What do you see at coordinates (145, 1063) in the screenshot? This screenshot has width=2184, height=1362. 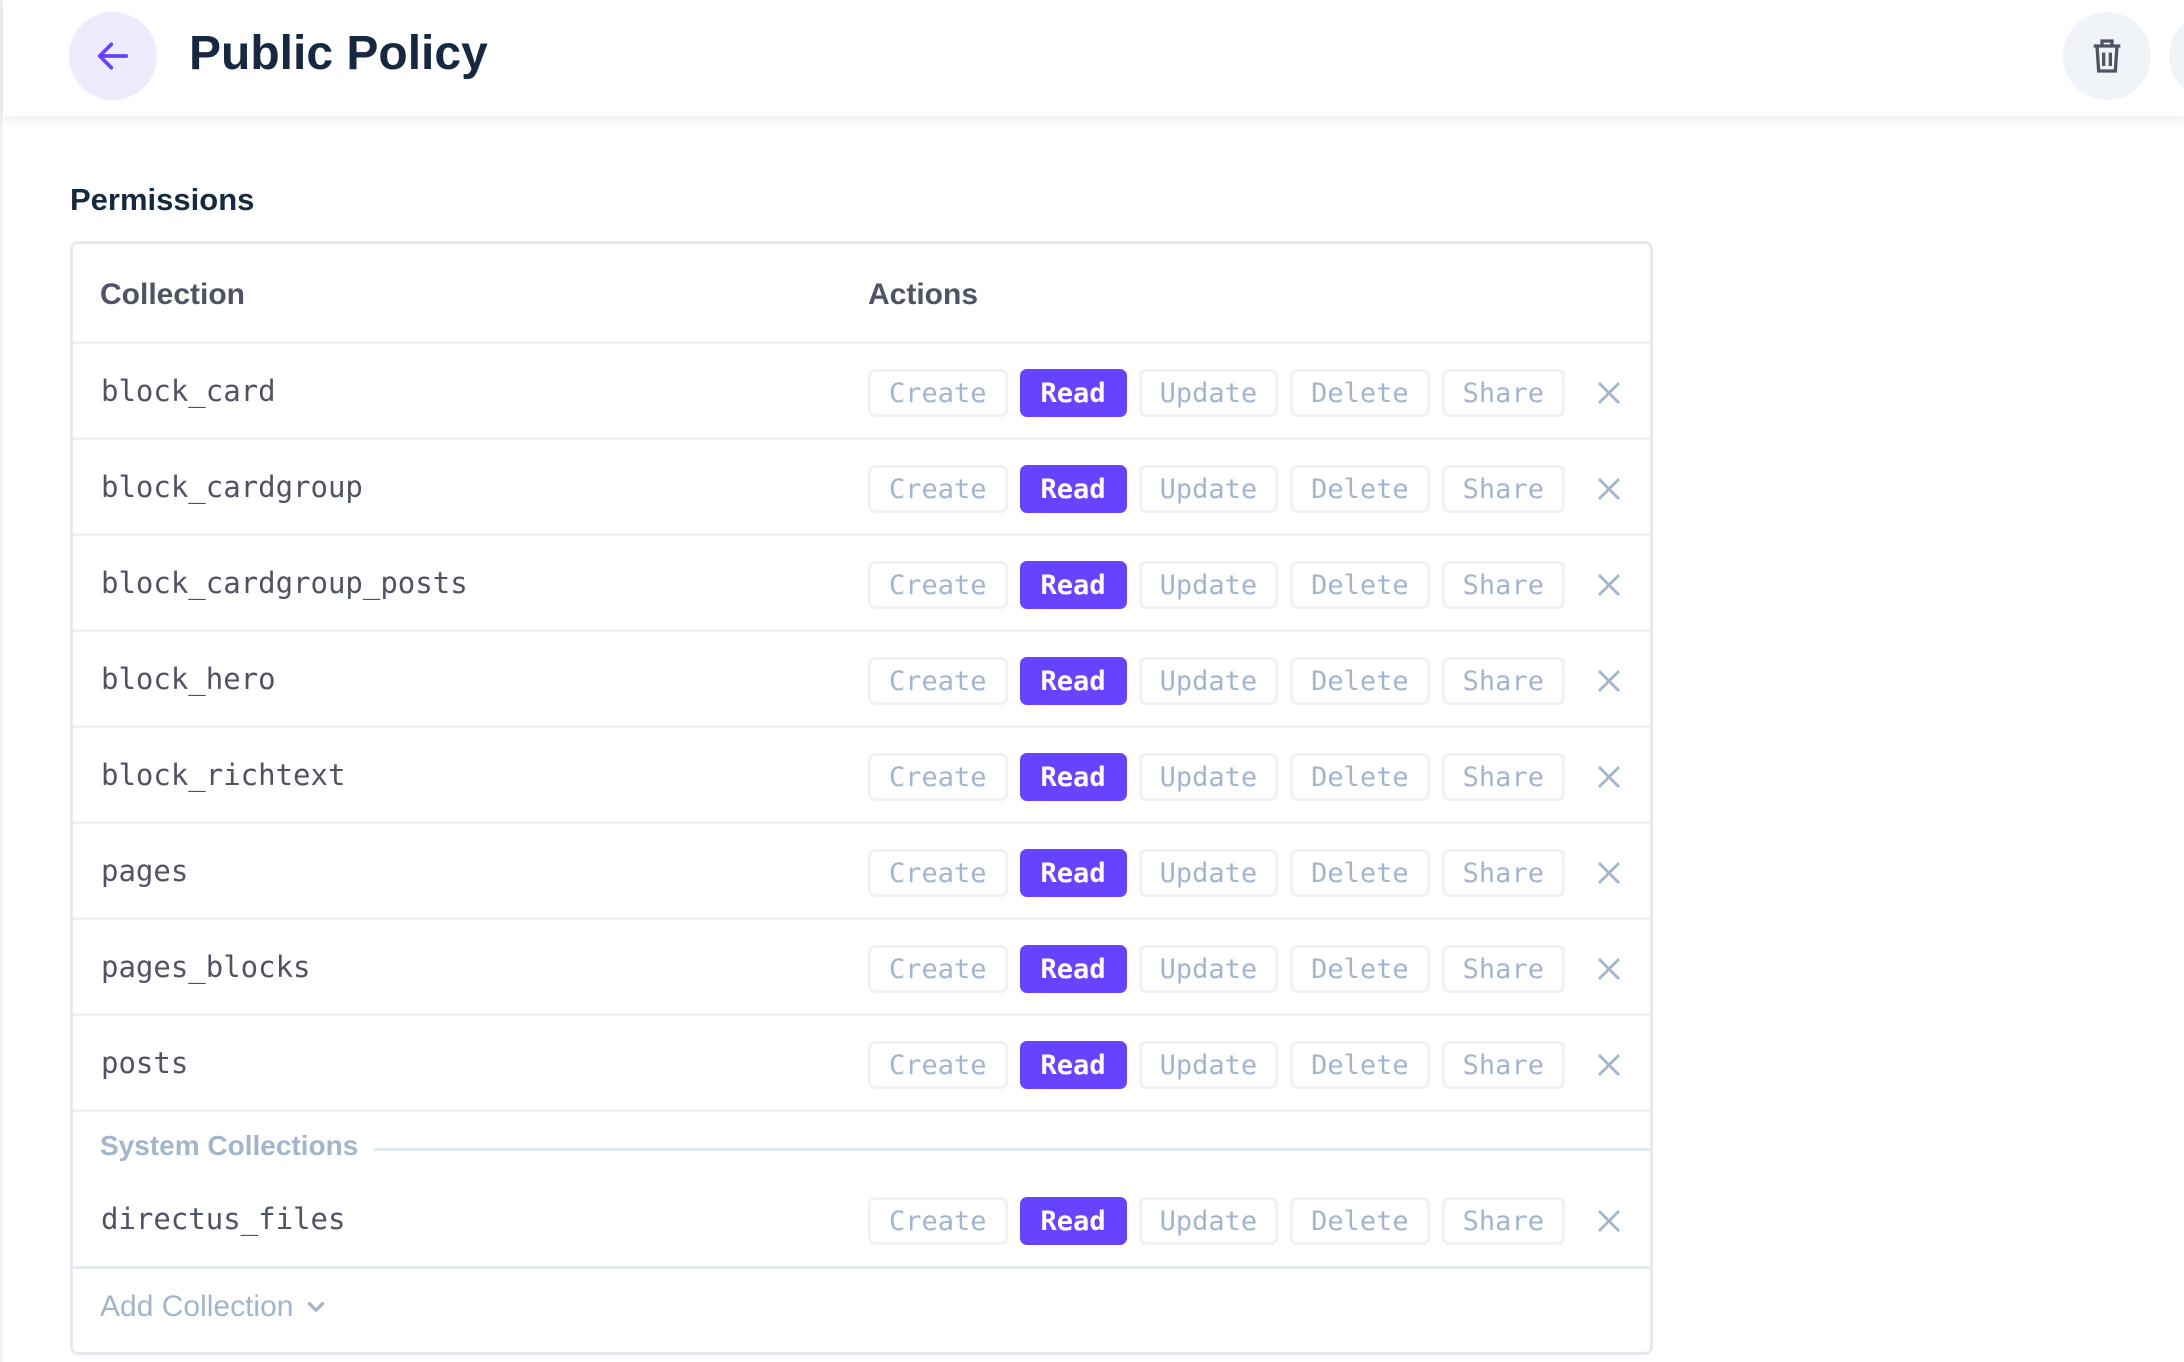 I see `collection-name: posts` at bounding box center [145, 1063].